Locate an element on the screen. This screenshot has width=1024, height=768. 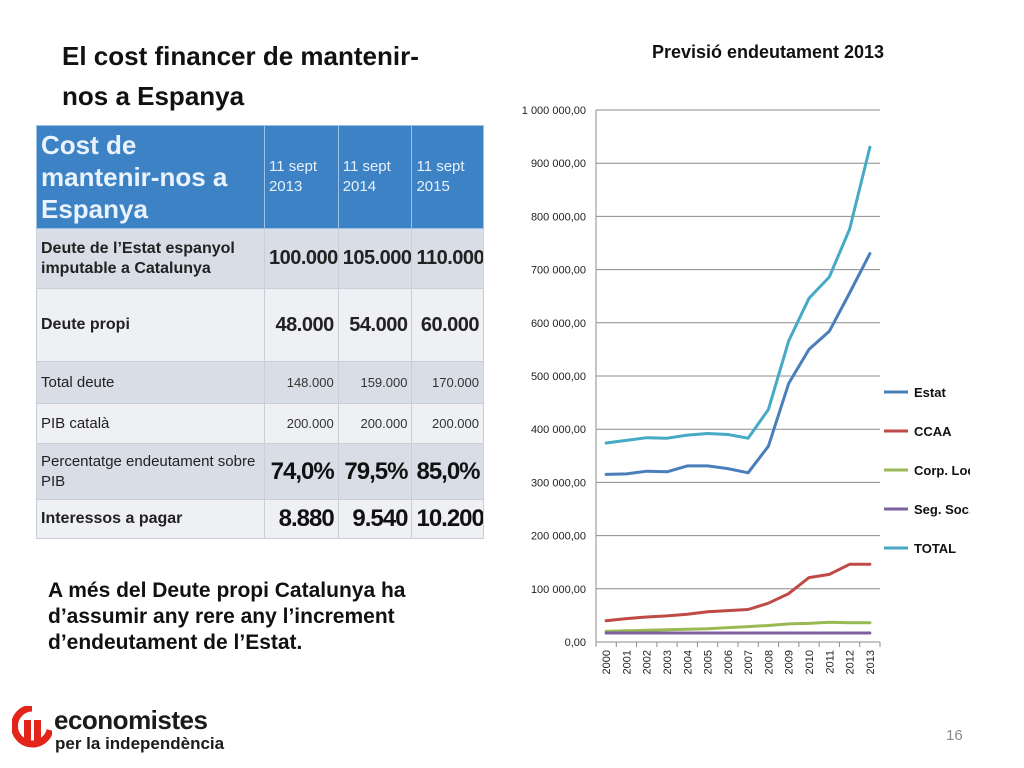
series-line-estat is located at coordinates (738, 364).